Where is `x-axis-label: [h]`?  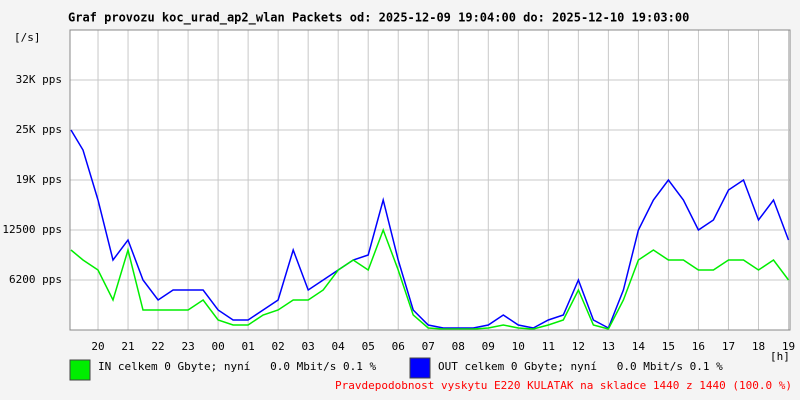
x-axis-label: [h] is located at coordinates (780, 356).